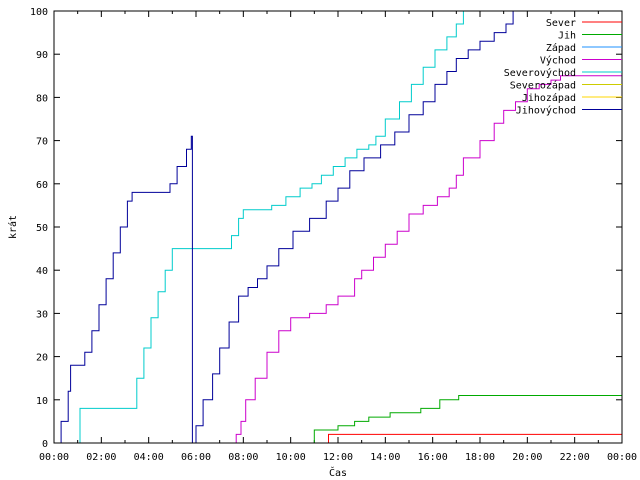  What do you see at coordinates (561, 48) in the screenshot?
I see `legend-label-zapad: Západ` at bounding box center [561, 48].